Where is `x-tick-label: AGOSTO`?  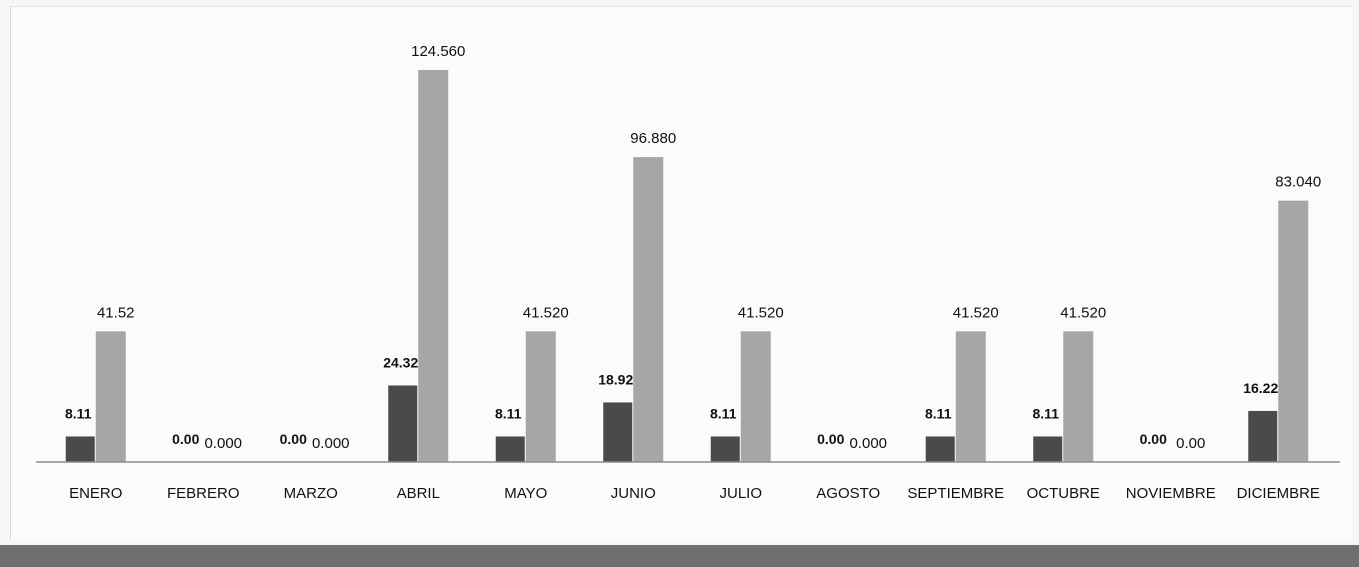
x-tick-label: AGOSTO is located at coordinates (848, 493).